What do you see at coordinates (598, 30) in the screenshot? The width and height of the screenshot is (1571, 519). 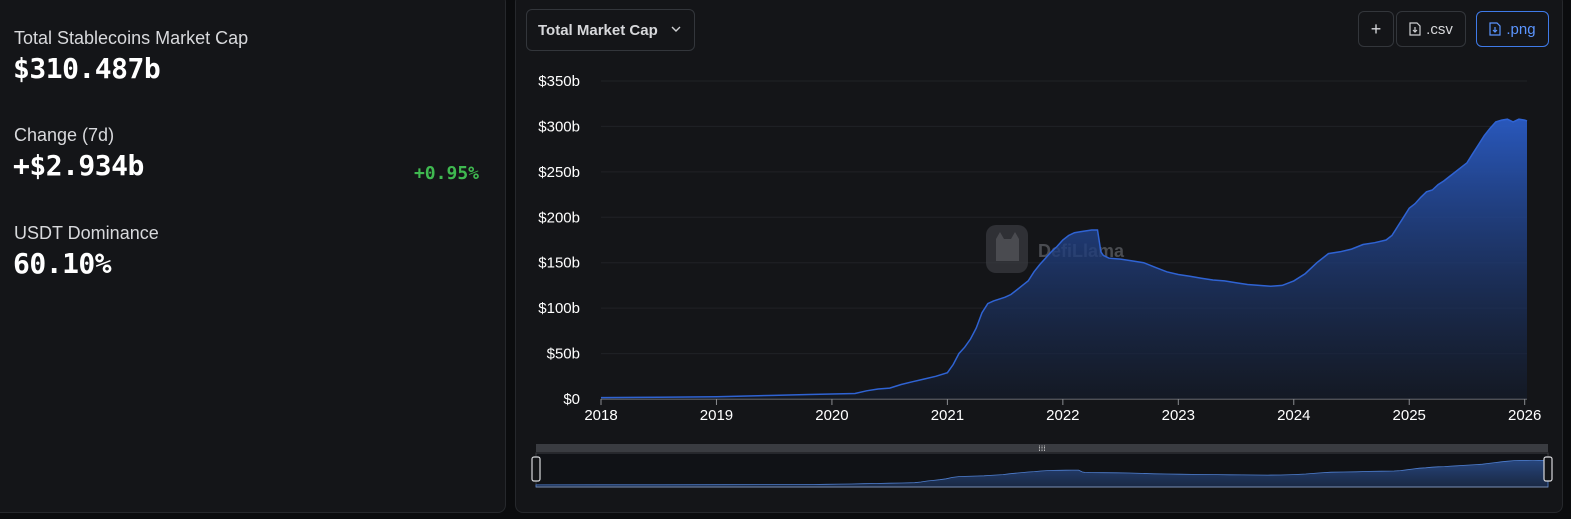 I see `metric-dropdown-label: Total Market Cap` at bounding box center [598, 30].